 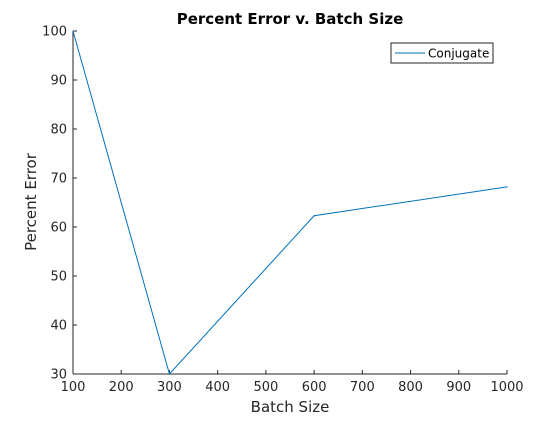 What do you see at coordinates (169, 387) in the screenshot?
I see `x-tick-label: 300` at bounding box center [169, 387].